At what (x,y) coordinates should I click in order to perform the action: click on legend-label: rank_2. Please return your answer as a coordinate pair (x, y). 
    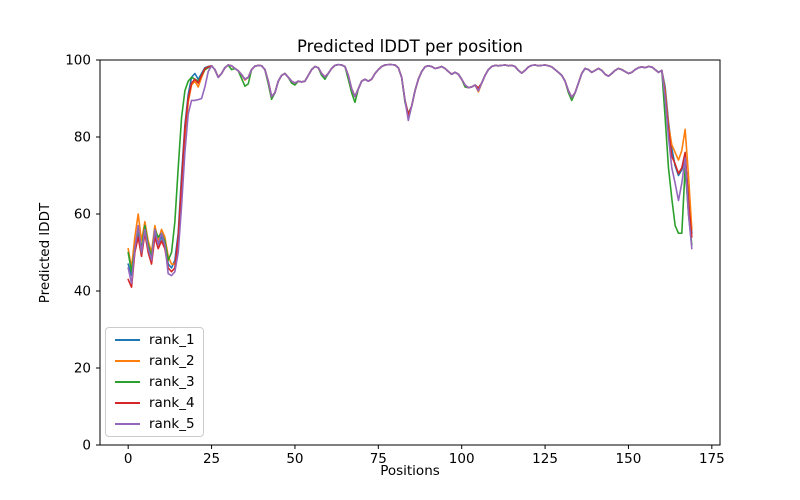
    Looking at the image, I should click on (172, 361).